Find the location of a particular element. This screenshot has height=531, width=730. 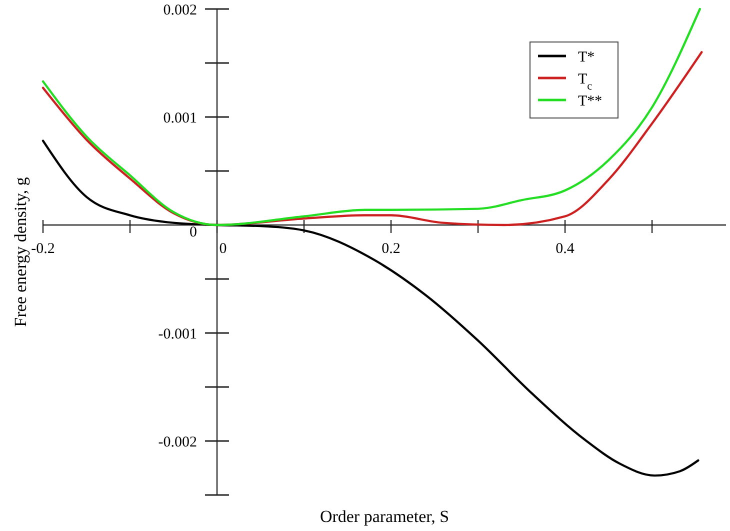

y-tick-label: -0.001 is located at coordinates (178, 334).